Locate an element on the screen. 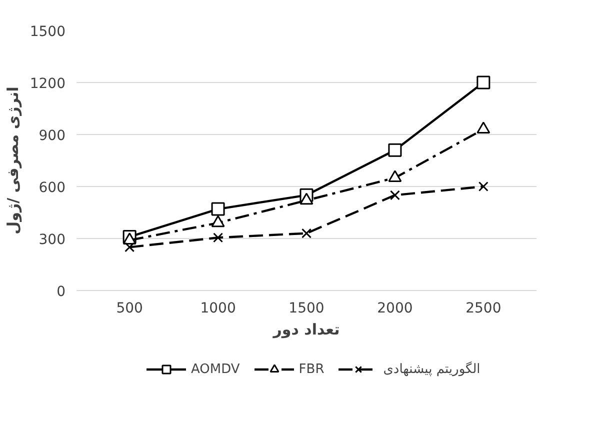  y-tick-label: 600 is located at coordinates (52, 188).